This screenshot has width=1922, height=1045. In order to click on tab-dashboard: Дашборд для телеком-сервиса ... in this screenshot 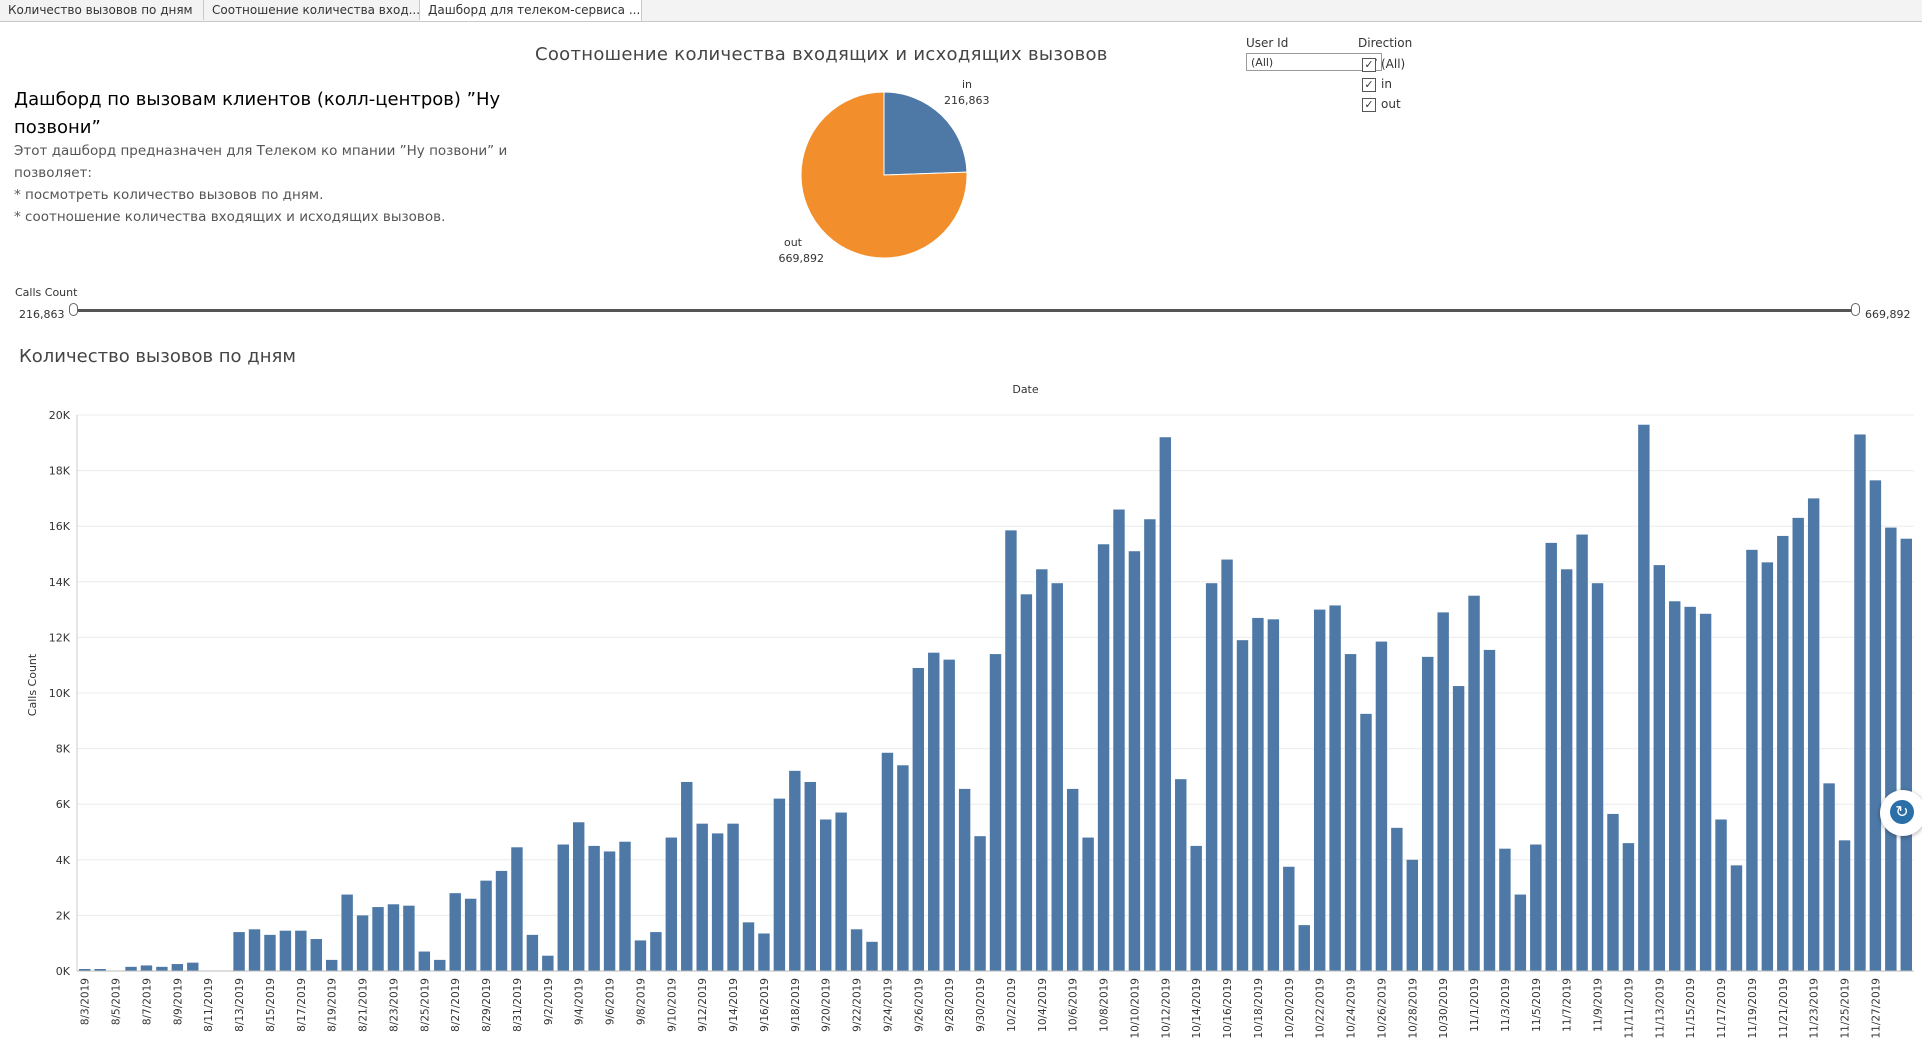, I will do `click(531, 10)`.